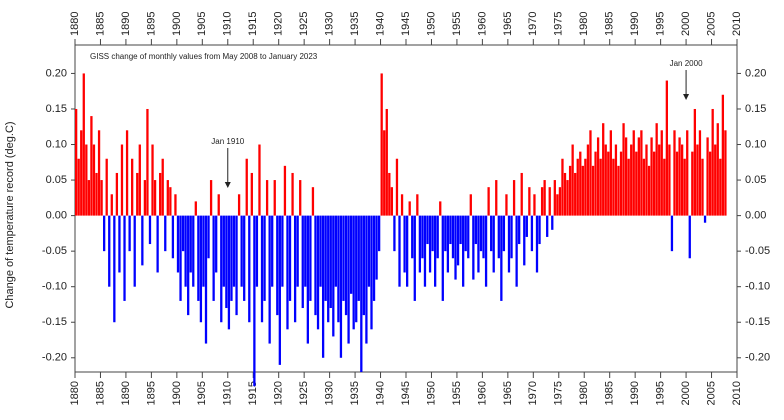  Describe the element at coordinates (635, 24) in the screenshot. I see `x-tick-label: 1990` at that location.